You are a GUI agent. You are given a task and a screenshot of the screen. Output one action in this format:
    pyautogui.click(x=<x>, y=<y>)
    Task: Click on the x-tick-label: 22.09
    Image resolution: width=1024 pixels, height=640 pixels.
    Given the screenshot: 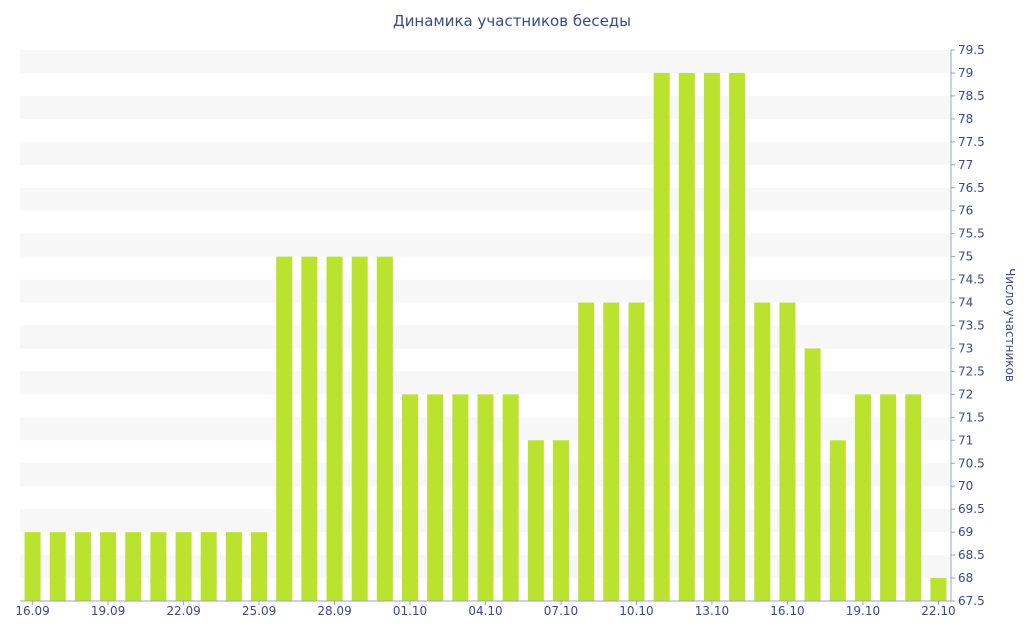 What is the action you would take?
    pyautogui.click(x=183, y=611)
    